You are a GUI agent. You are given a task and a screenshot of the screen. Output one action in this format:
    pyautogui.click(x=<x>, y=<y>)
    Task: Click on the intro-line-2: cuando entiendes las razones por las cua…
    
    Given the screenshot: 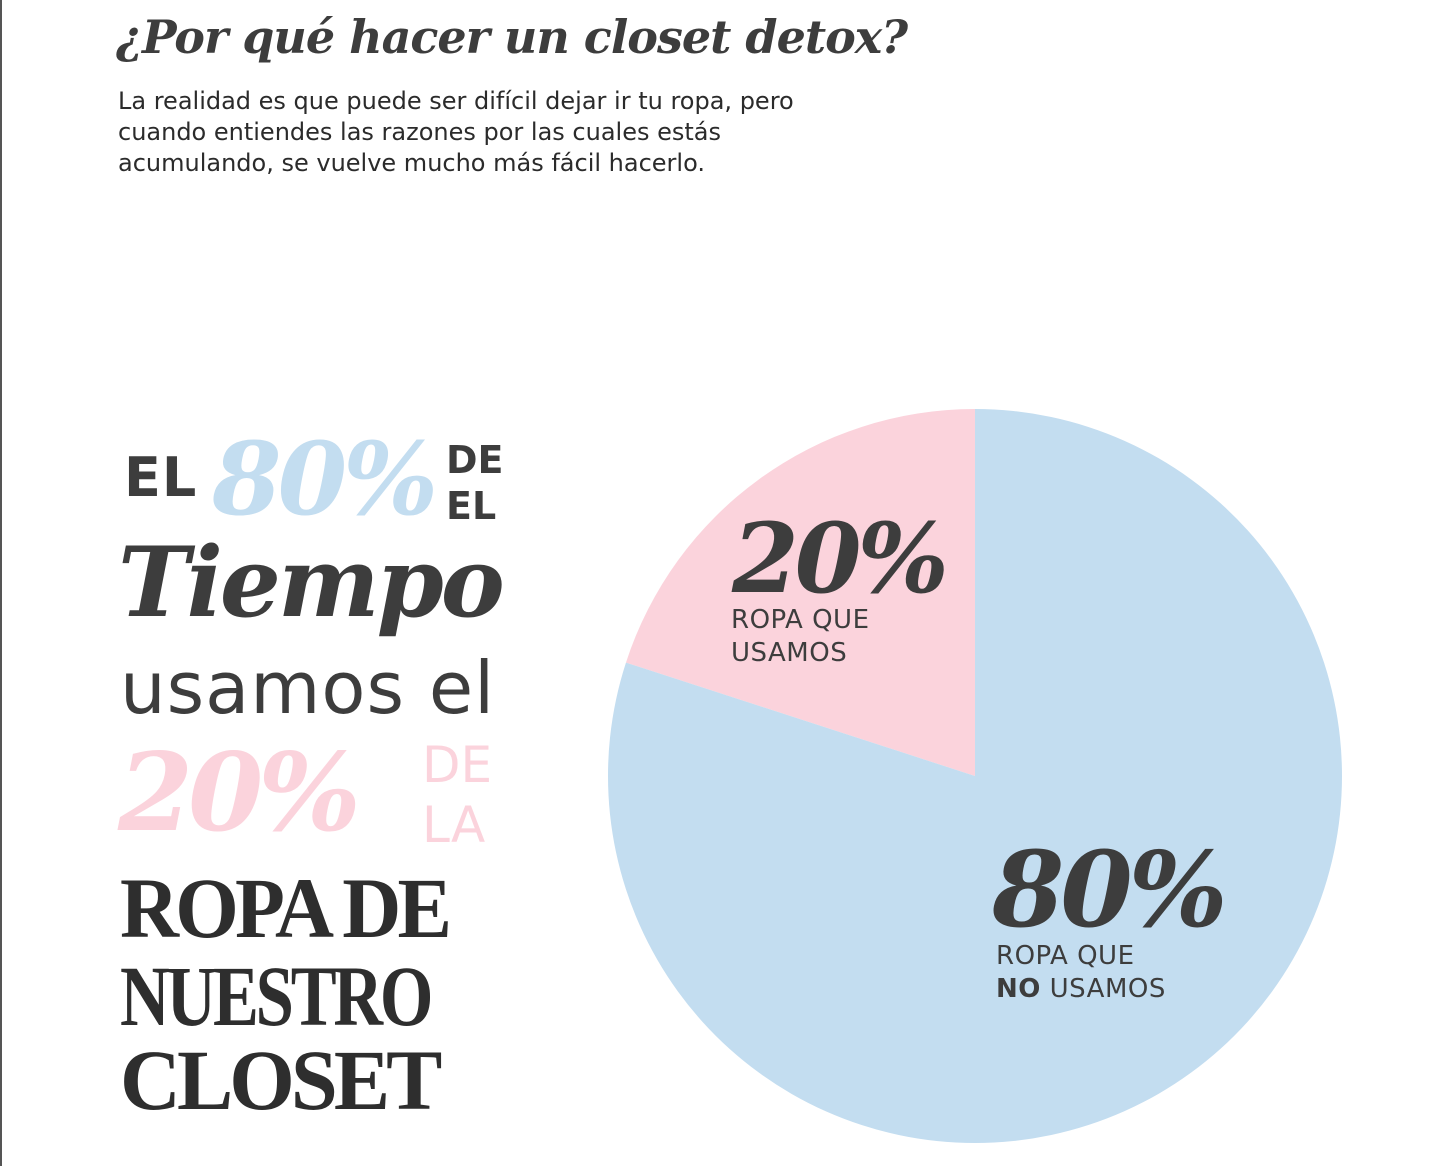 What is the action you would take?
    pyautogui.click(x=419, y=132)
    